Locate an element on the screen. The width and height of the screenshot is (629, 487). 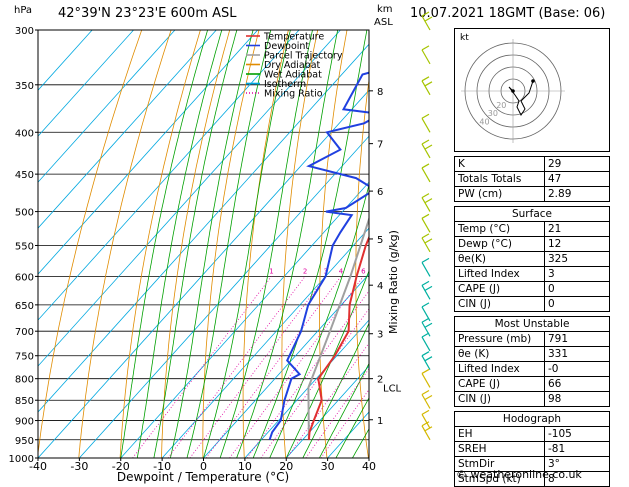
pressure-tick-label: 750 is located at coordinates (24, 357).